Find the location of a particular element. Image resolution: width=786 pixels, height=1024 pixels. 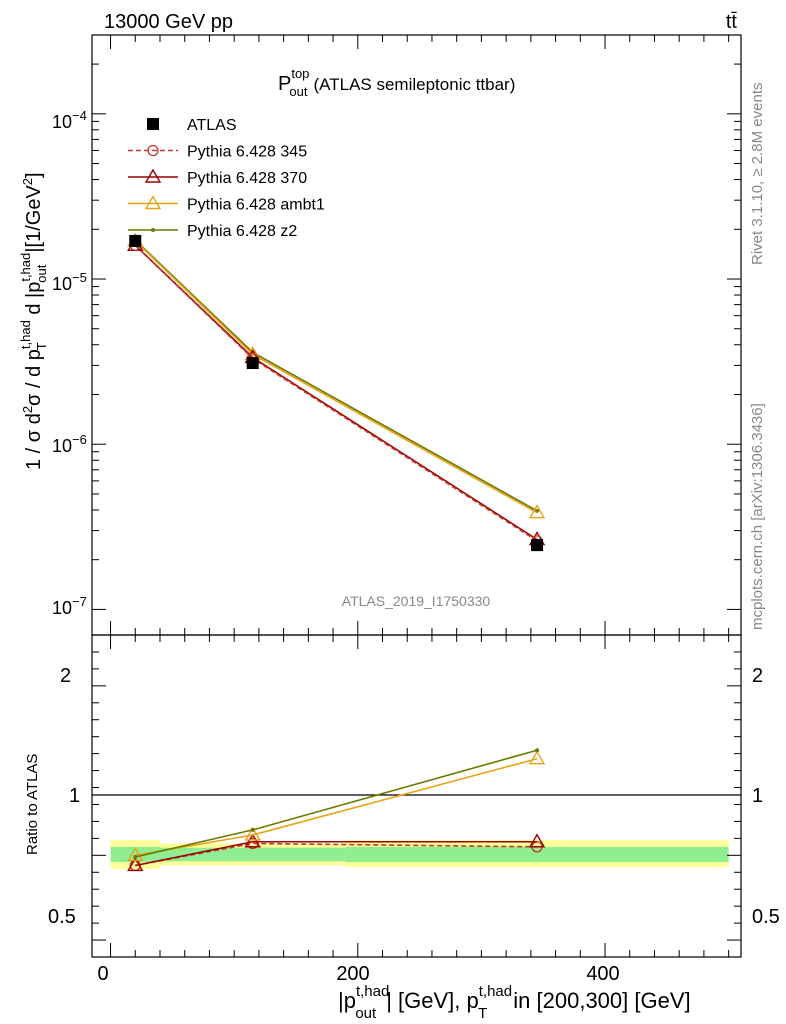

ratio-tick-left-0.5: 0.5 is located at coordinates (62, 917).